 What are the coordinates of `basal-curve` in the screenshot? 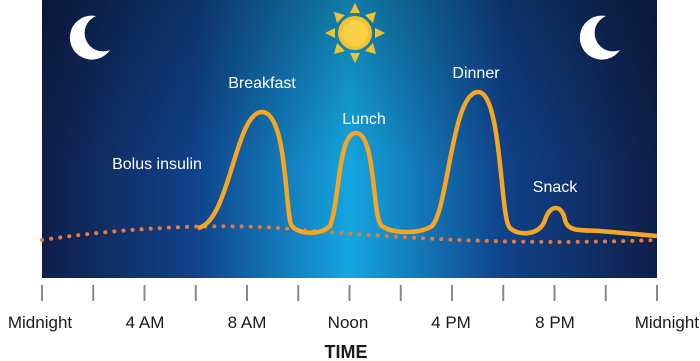 It's located at (349, 234).